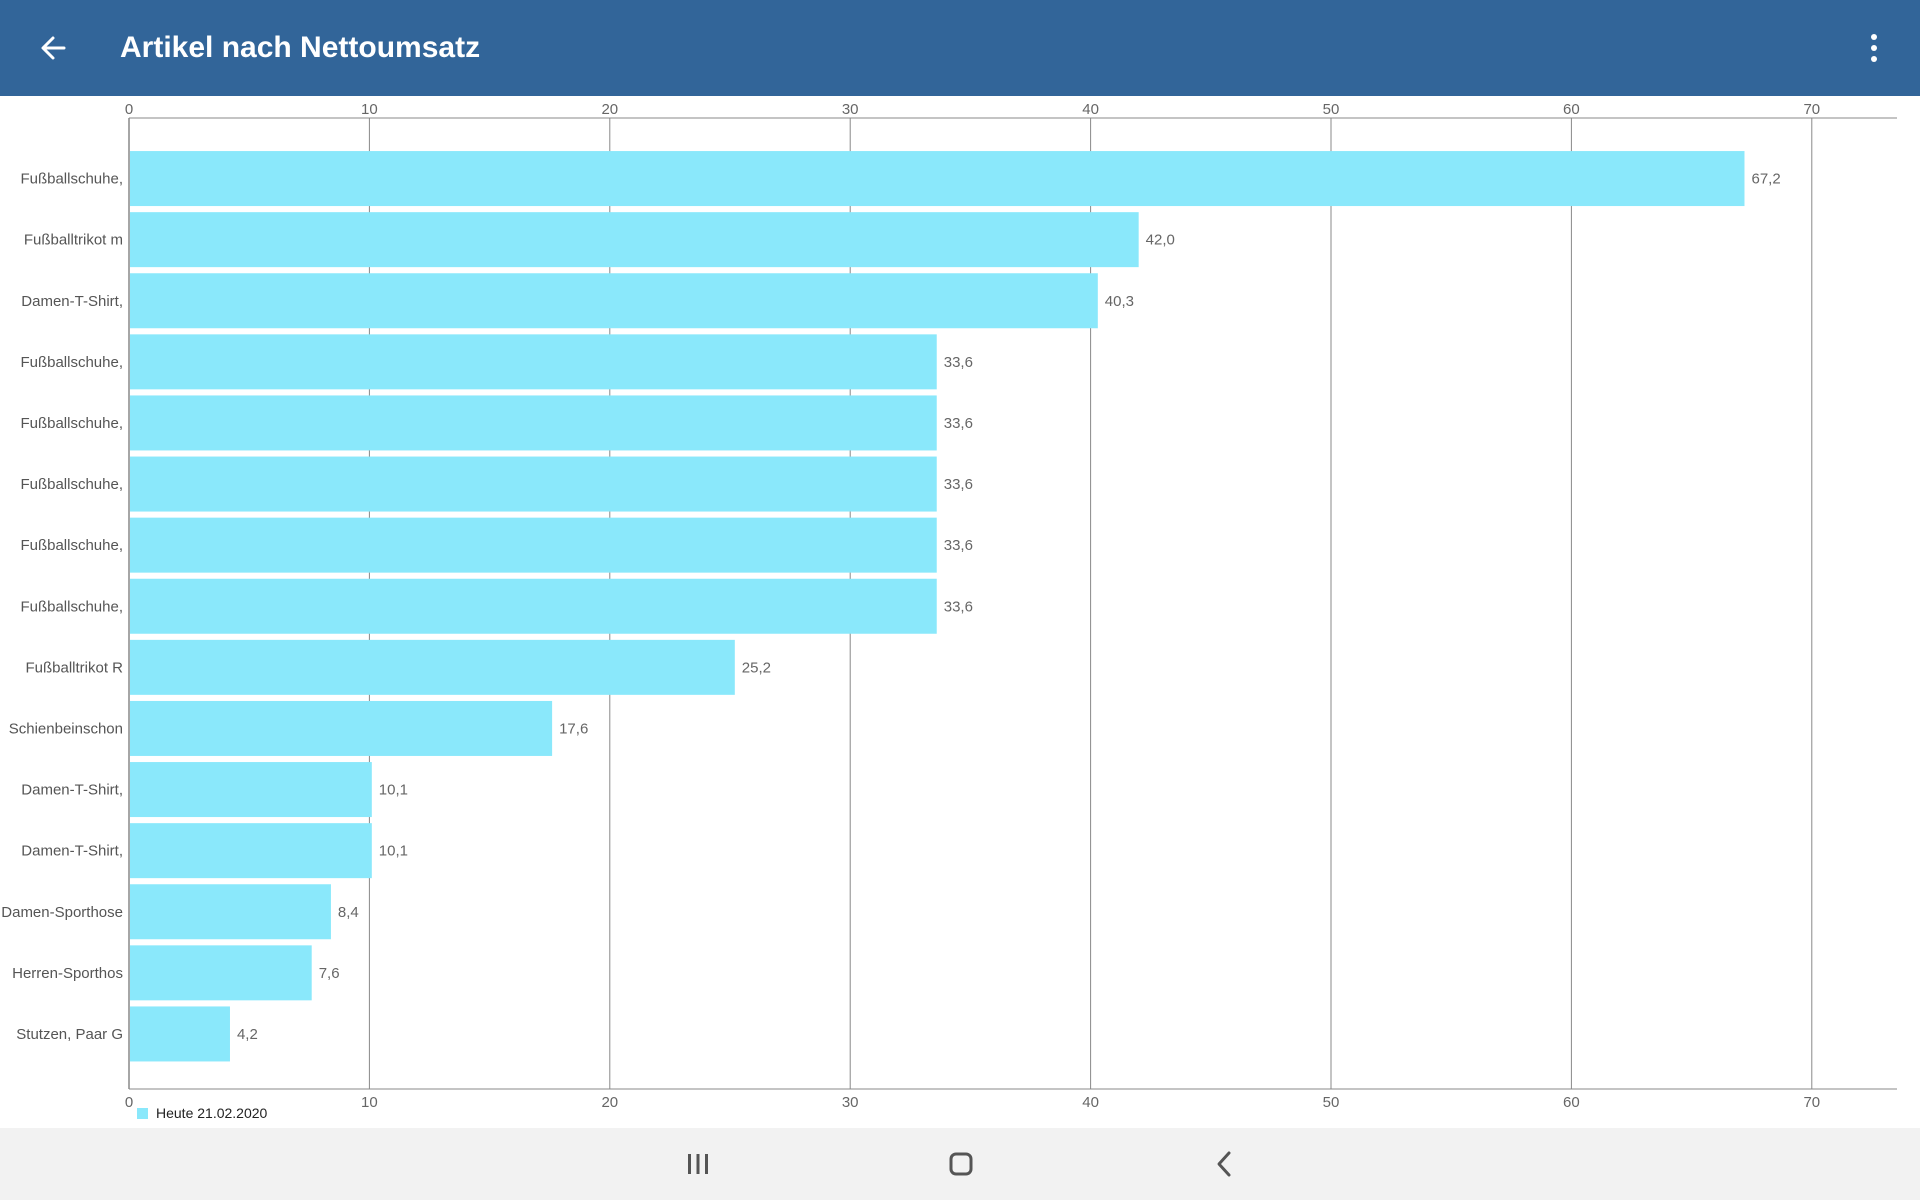 The image size is (1920, 1200). Describe the element at coordinates (74, 667) in the screenshot. I see `category-label: Fußballtrikot R` at that location.